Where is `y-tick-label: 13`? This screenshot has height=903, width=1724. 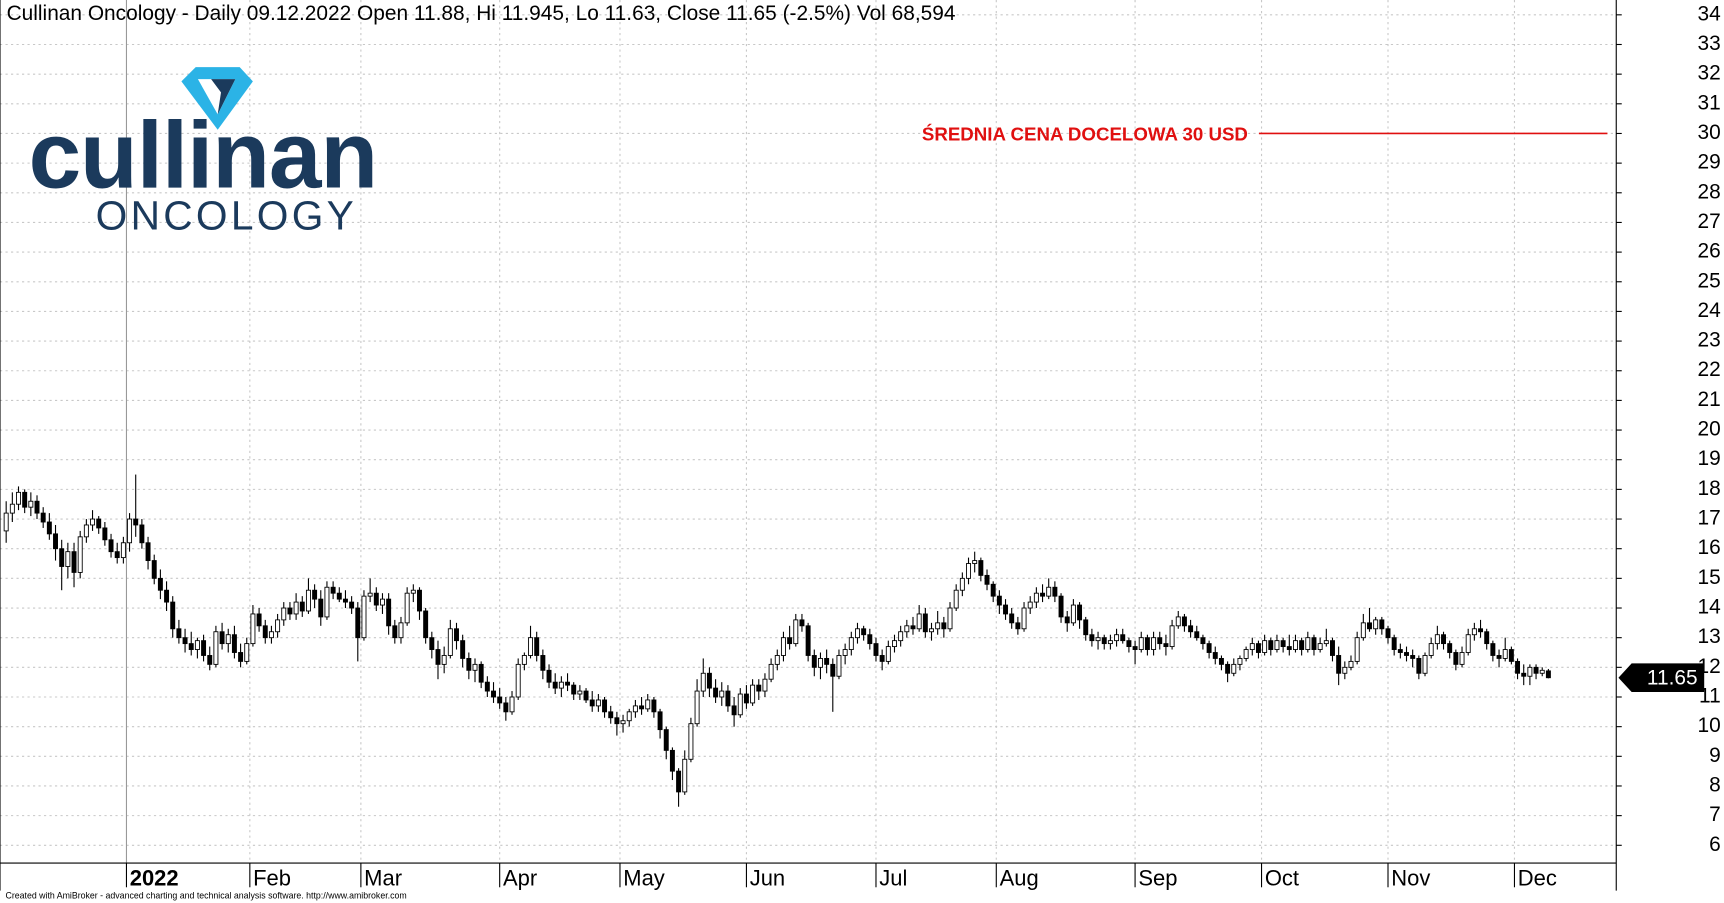 y-tick-label: 13 is located at coordinates (1708, 636).